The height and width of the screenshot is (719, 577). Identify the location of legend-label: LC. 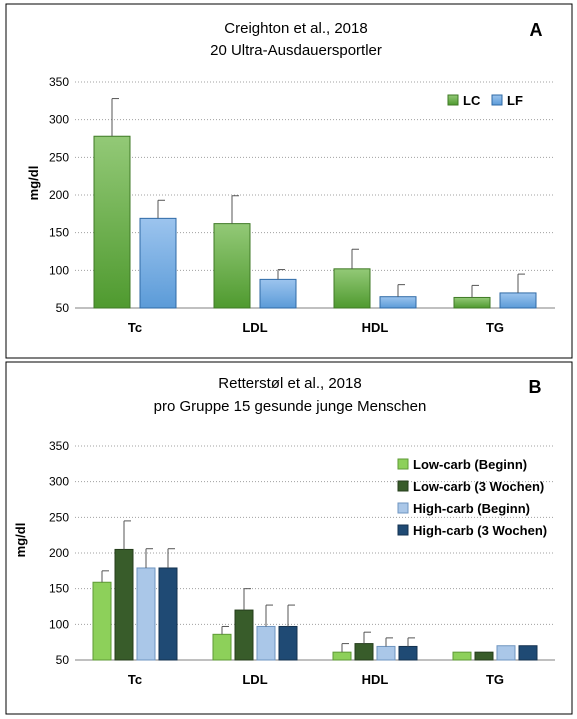
(472, 100).